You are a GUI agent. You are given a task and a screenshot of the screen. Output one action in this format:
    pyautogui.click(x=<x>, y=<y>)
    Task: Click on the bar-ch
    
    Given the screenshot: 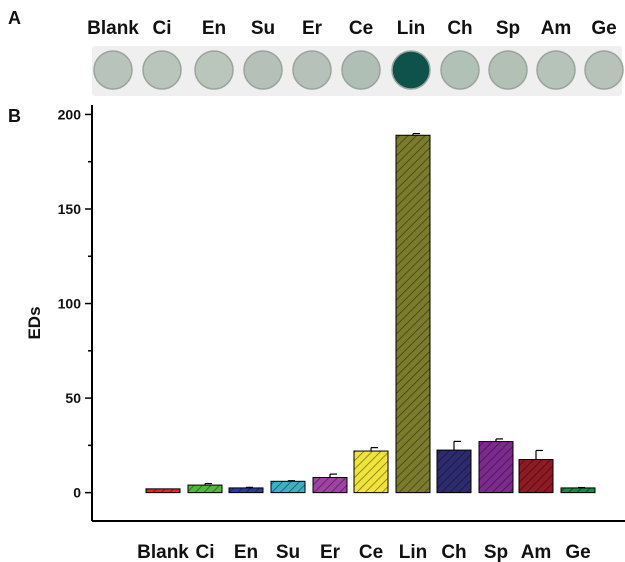 What is the action you would take?
    pyautogui.click(x=454, y=471)
    